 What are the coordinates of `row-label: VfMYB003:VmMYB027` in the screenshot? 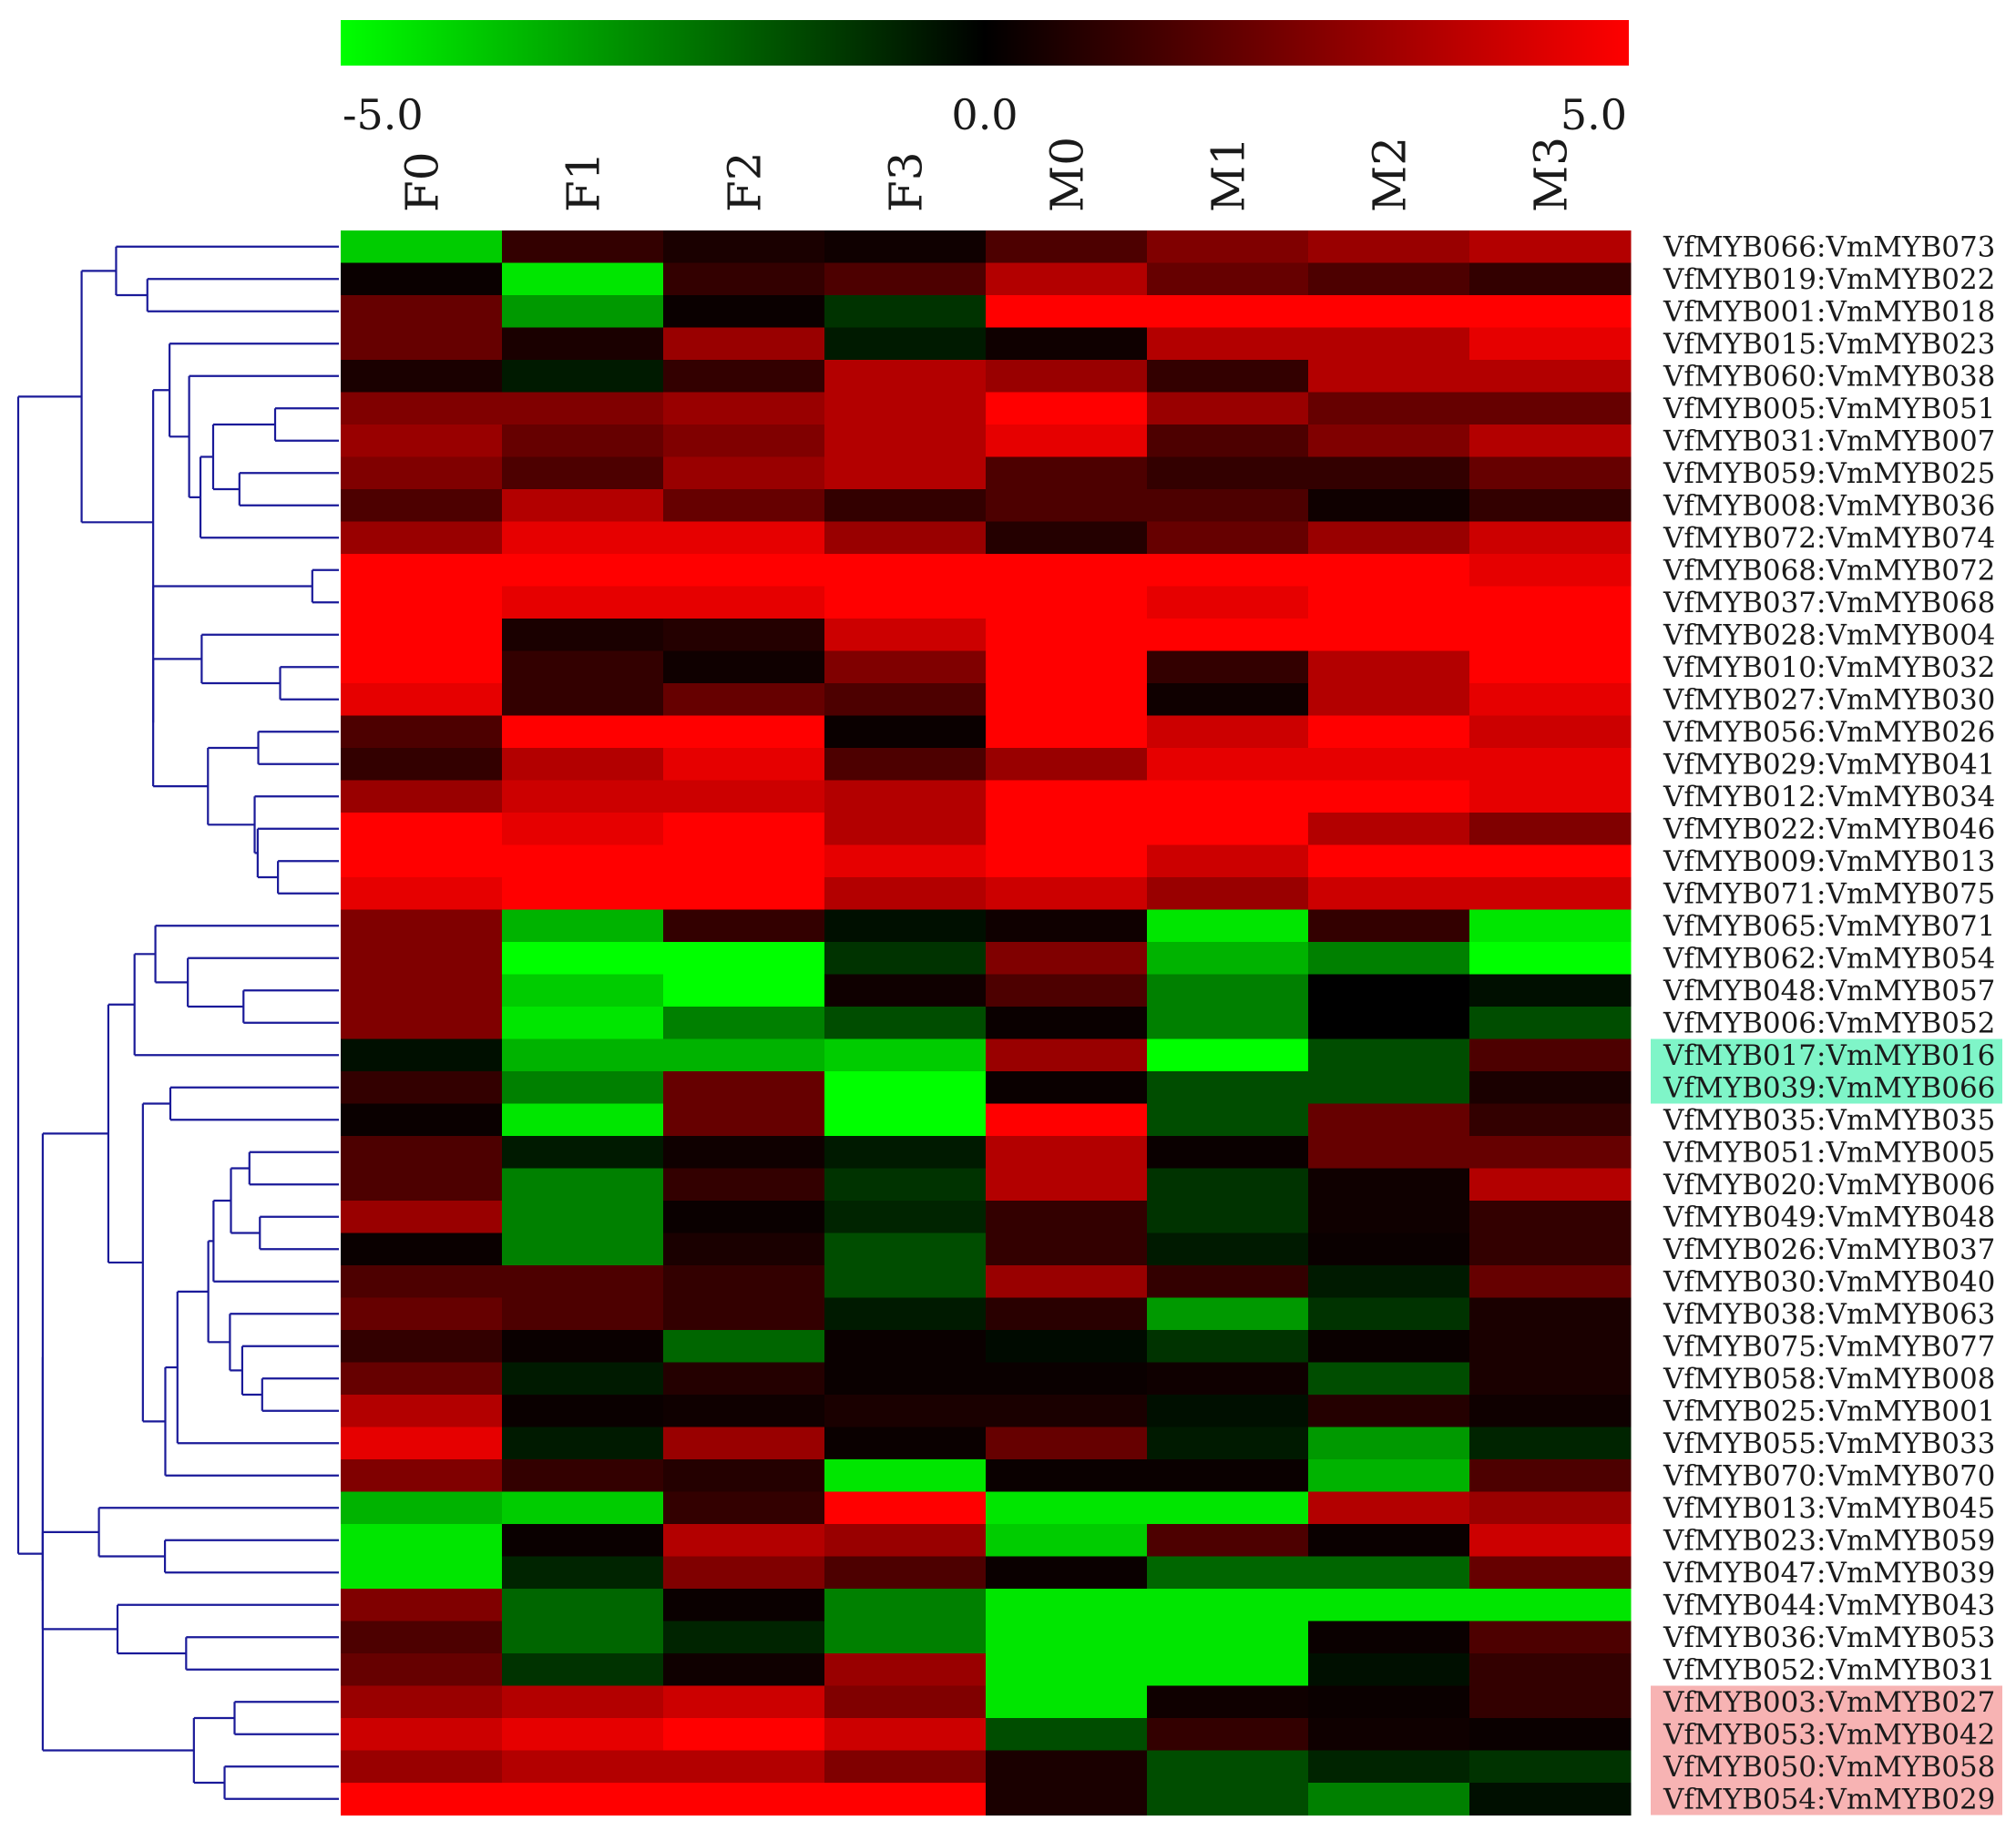 It's located at (1829, 1702).